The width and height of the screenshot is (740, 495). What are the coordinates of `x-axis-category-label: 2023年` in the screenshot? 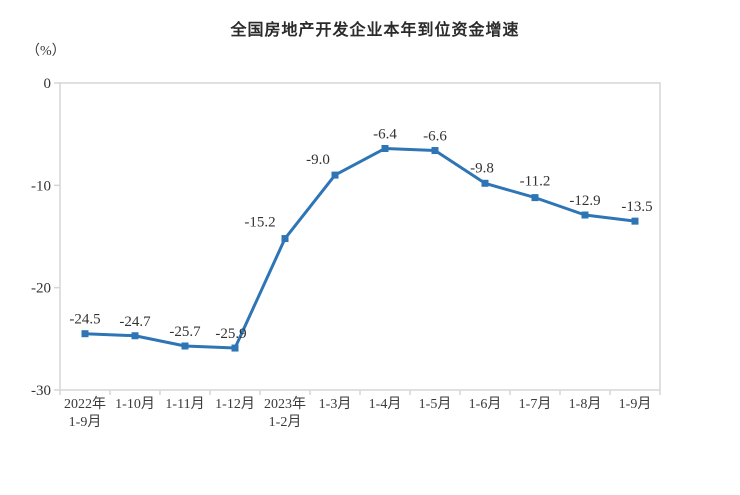 It's located at (285, 404).